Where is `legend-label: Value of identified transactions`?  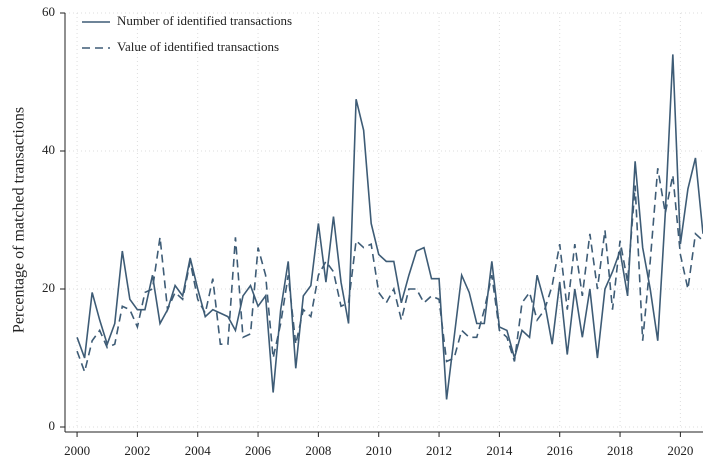 legend-label: Value of identified transactions is located at coordinates (198, 46).